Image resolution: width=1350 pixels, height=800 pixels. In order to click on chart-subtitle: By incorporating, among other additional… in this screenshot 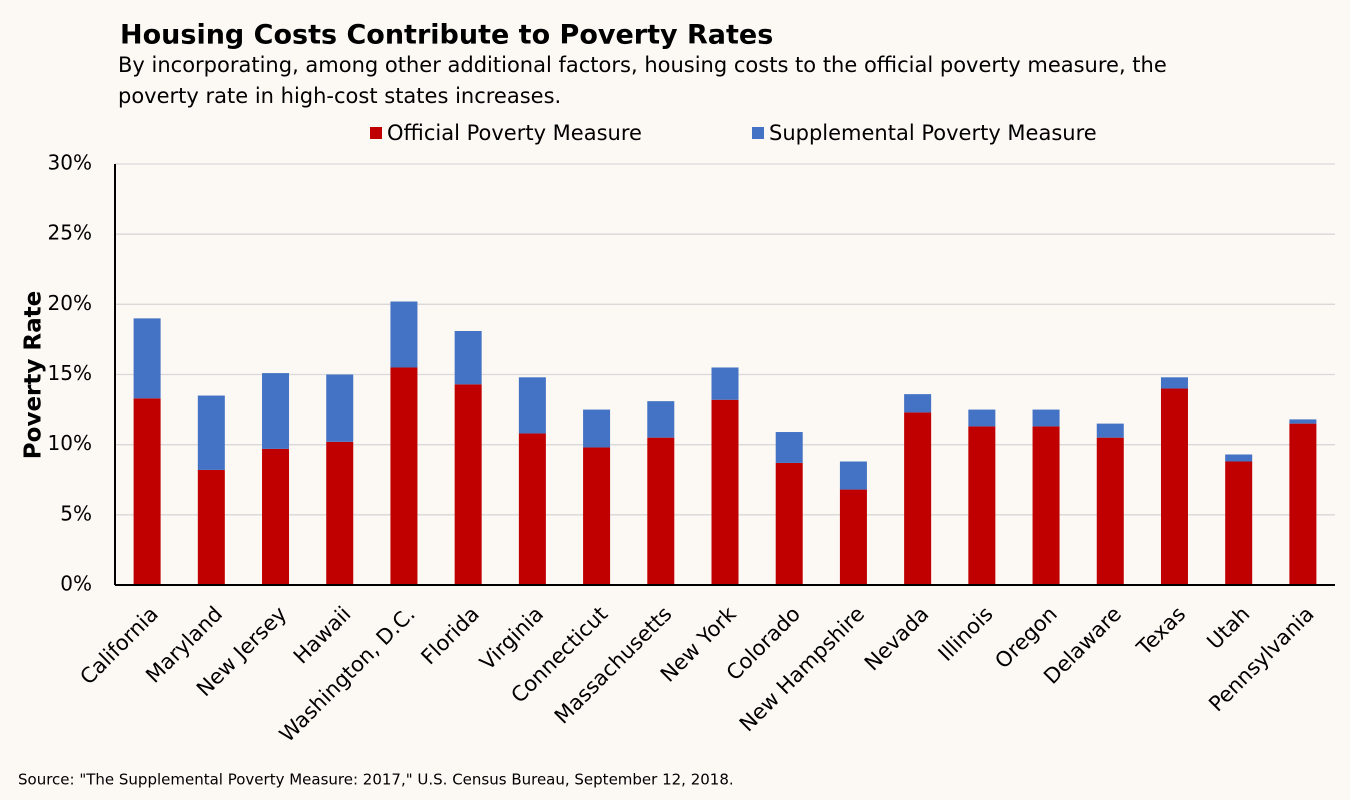, I will do `click(642, 80)`.